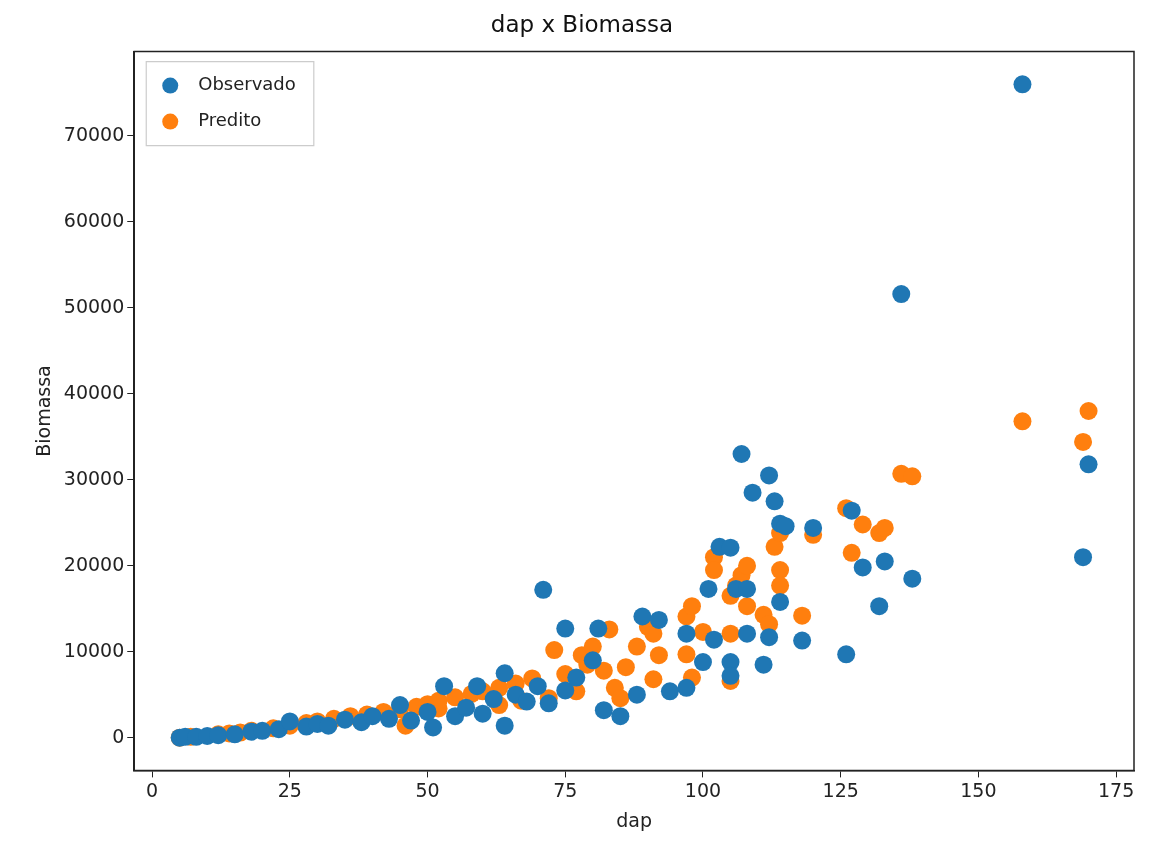 This screenshot has height=843, width=1150. Describe the element at coordinates (152, 789) in the screenshot. I see `x-tick-label: 0` at that location.